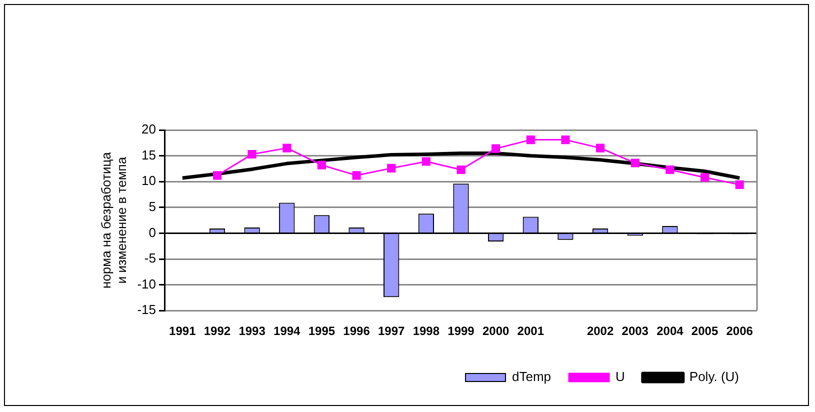 The width and height of the screenshot is (815, 412). Describe the element at coordinates (252, 331) in the screenshot. I see `x-tick-label: 1993` at that location.